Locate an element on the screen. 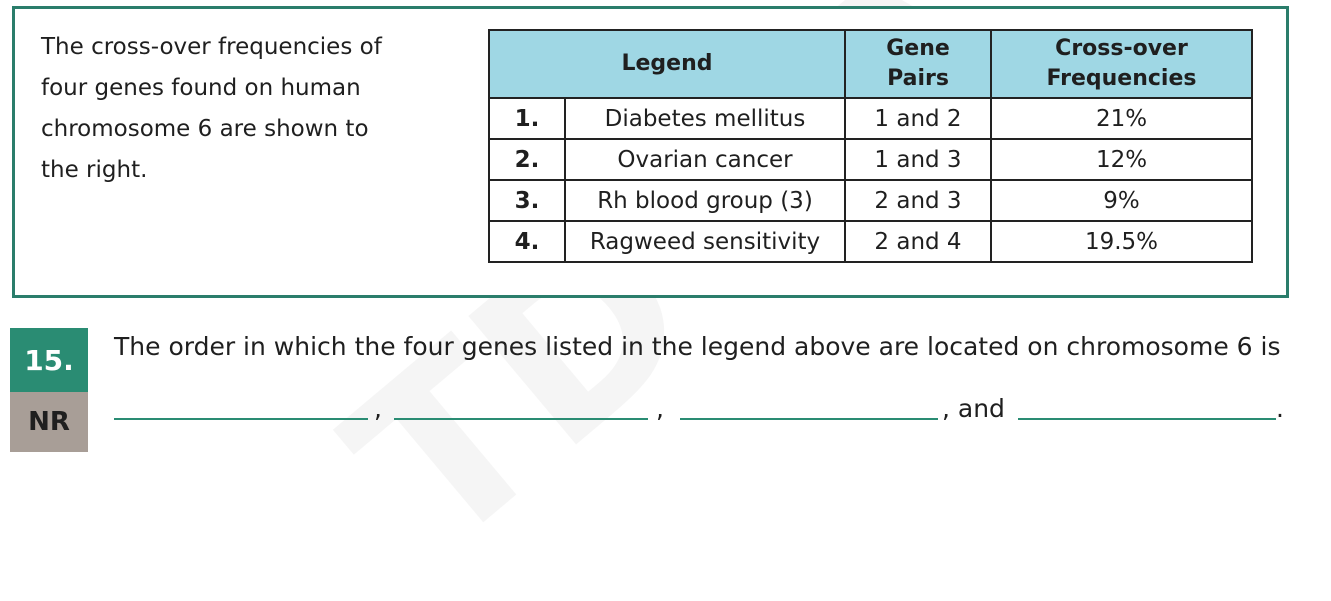  gene-pair: 2 and 4 is located at coordinates (918, 241).